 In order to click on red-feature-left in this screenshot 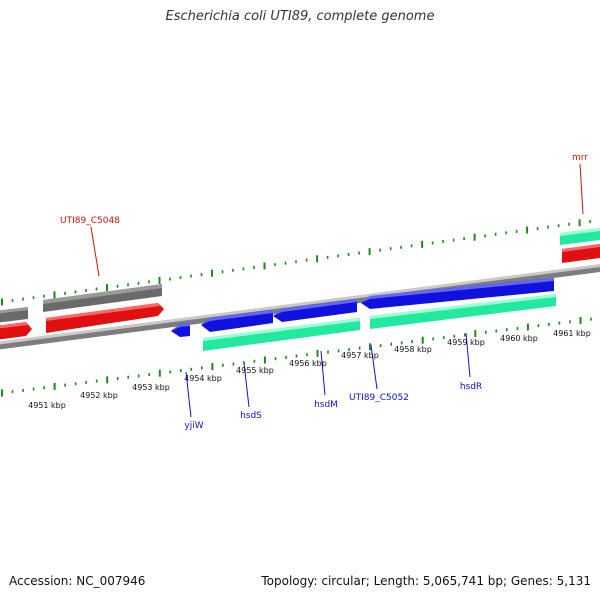, I will do `click(16, 331)`.